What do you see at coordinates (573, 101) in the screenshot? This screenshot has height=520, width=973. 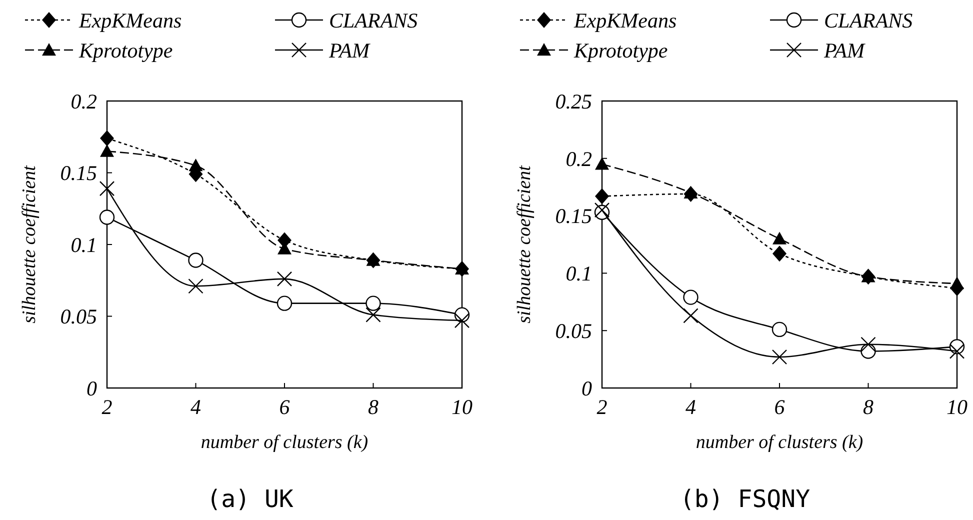 I see `y-tick-label: 0.25` at bounding box center [573, 101].